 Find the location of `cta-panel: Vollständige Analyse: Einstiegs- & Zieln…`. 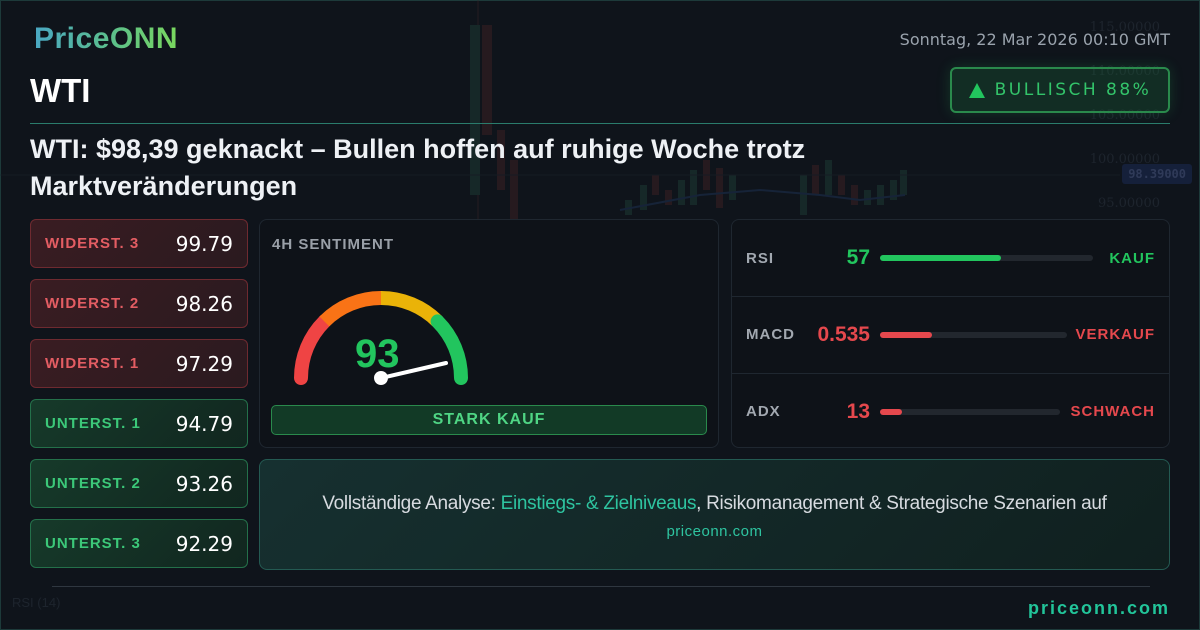

cta-panel: Vollständige Analyse: Einstiegs- & Zieln… is located at coordinates (714, 514).